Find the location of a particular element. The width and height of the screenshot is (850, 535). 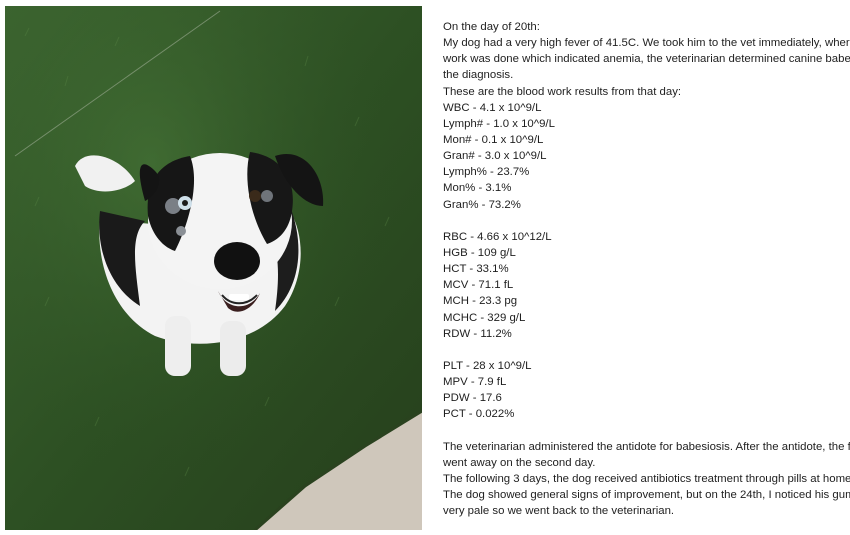

text-line: Gran# - 3.0 x 10^9/L is located at coordinates (495, 156).